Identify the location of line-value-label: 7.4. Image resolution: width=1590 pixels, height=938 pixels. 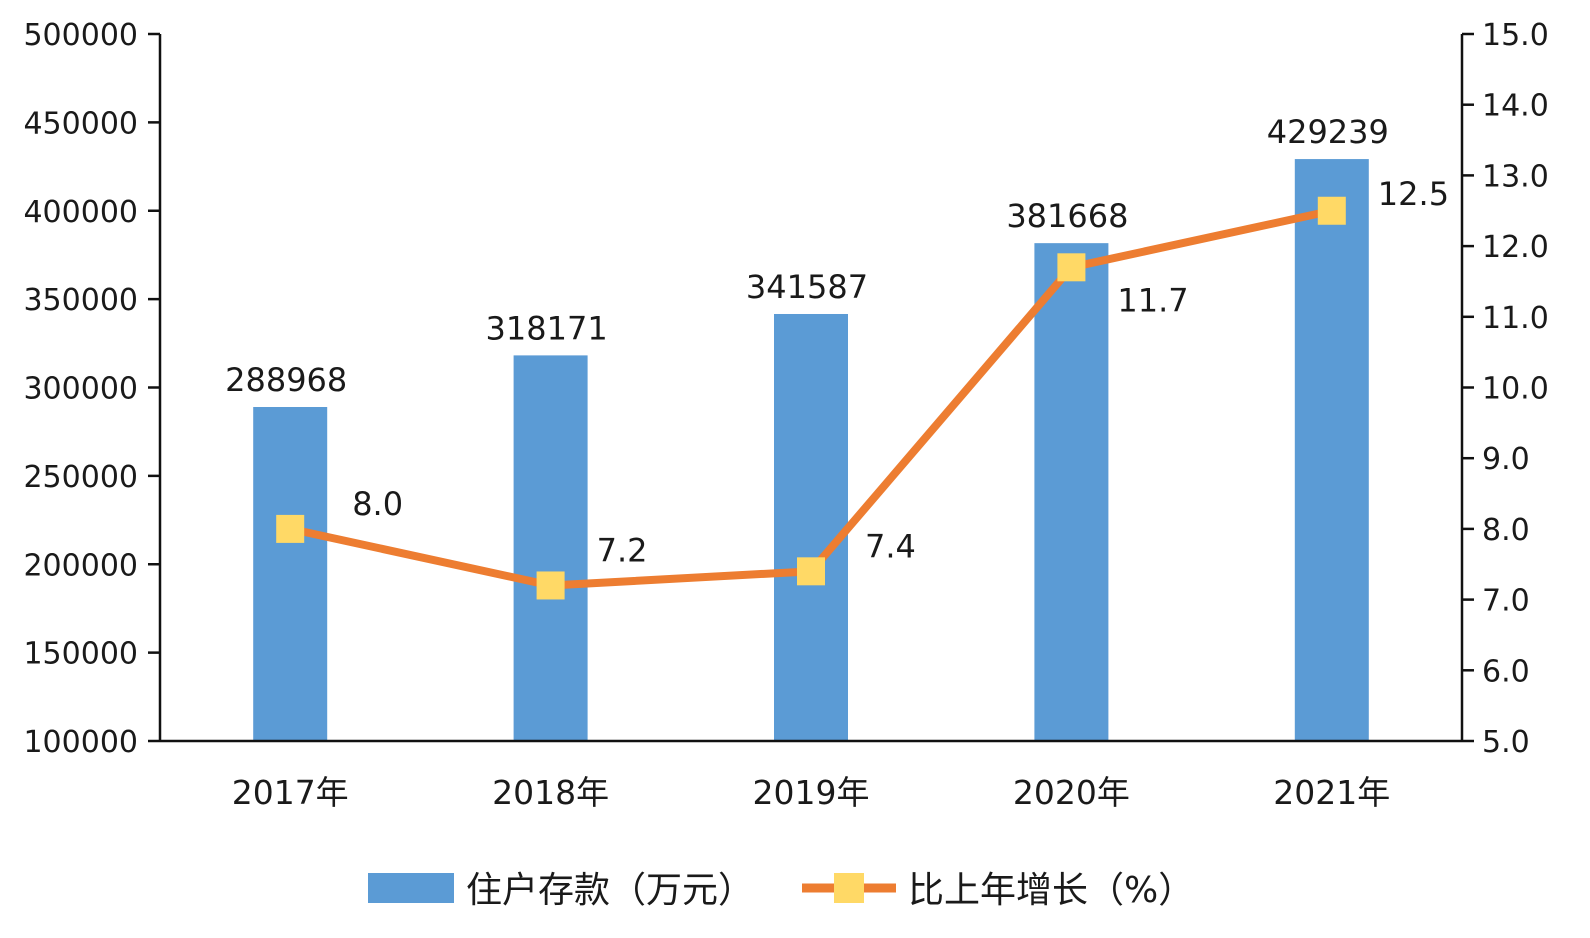
(890, 546).